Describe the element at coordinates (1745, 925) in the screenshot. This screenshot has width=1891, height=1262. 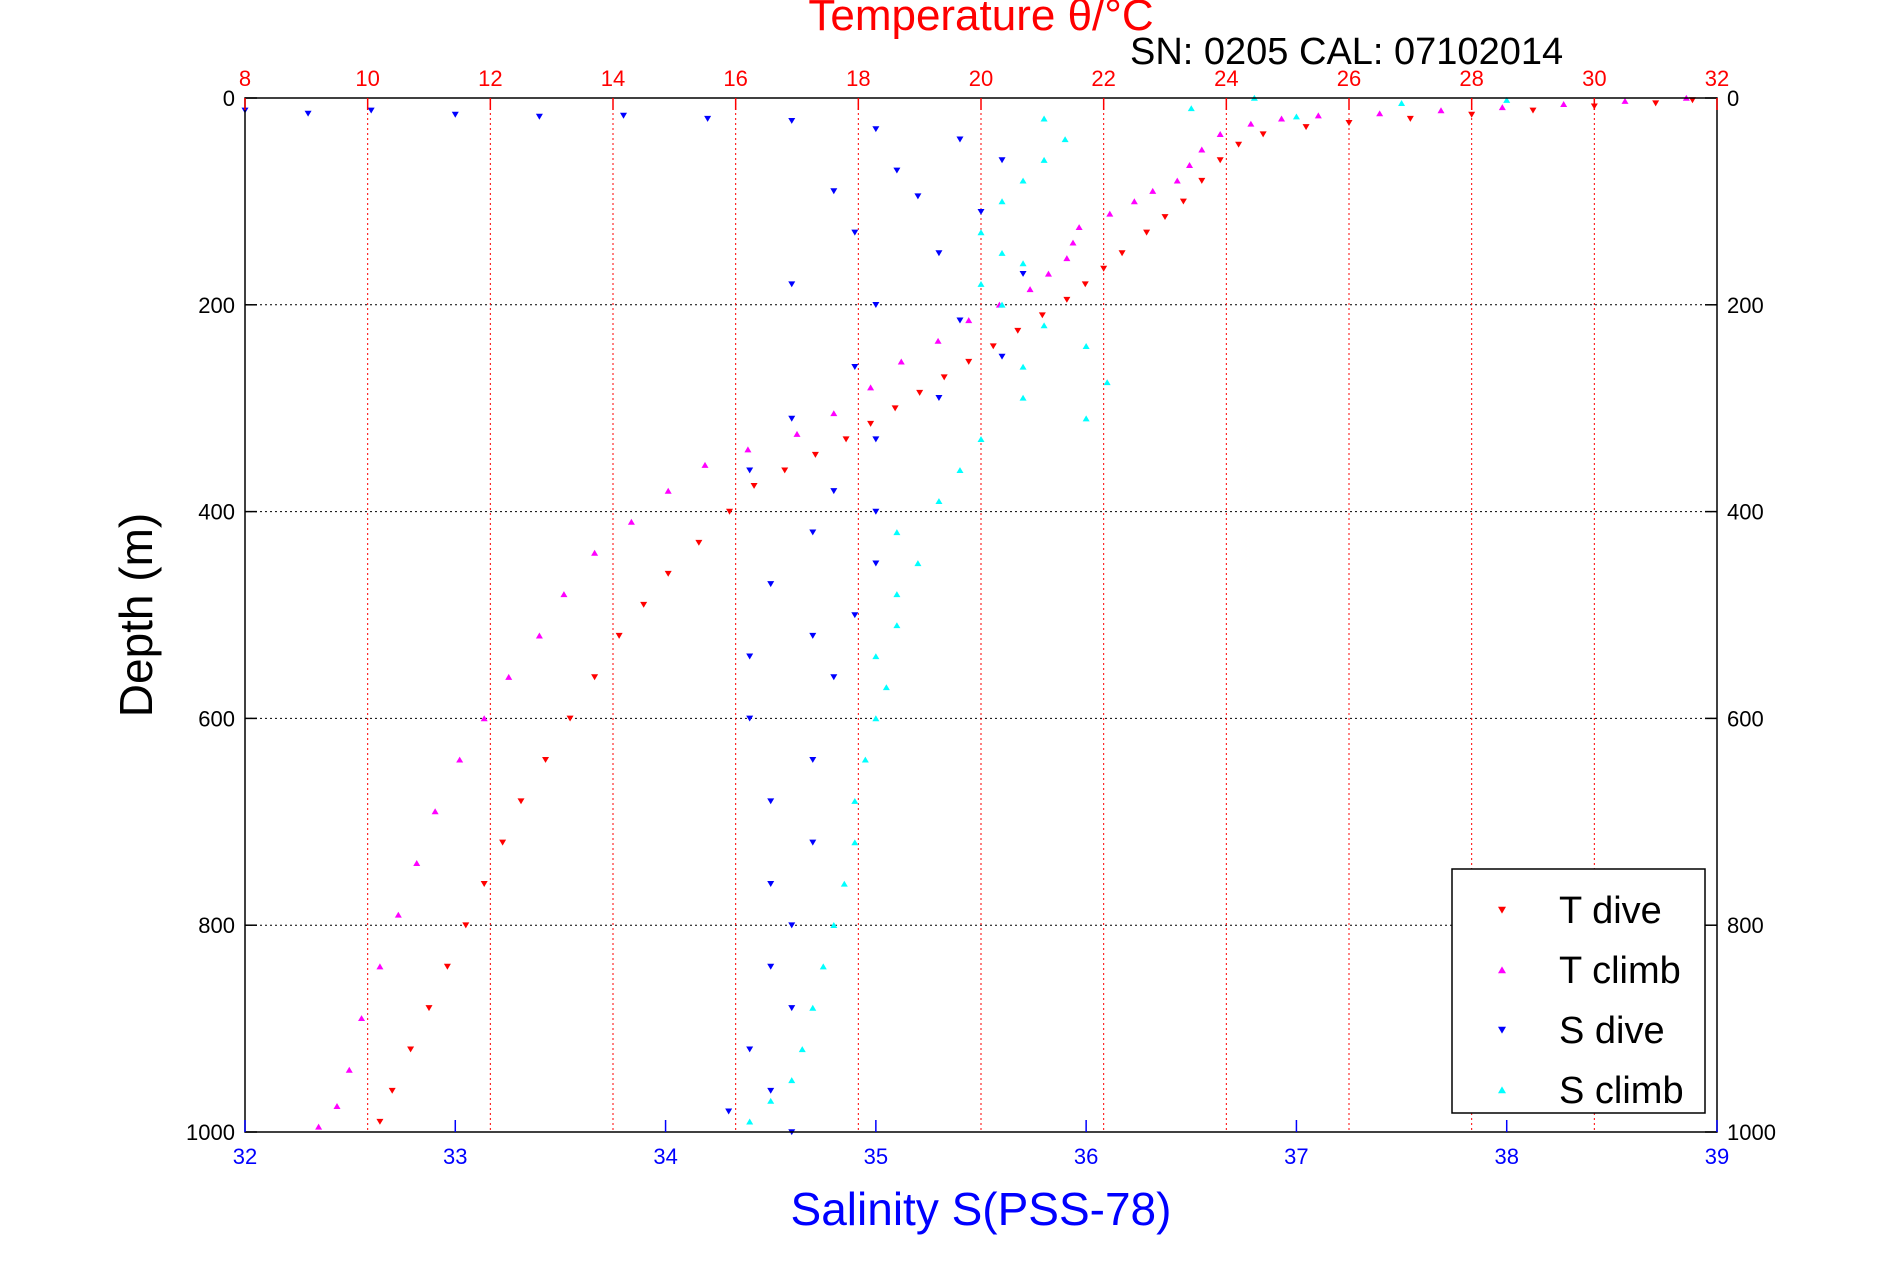
I see `y-tick-label-right: 800` at that location.